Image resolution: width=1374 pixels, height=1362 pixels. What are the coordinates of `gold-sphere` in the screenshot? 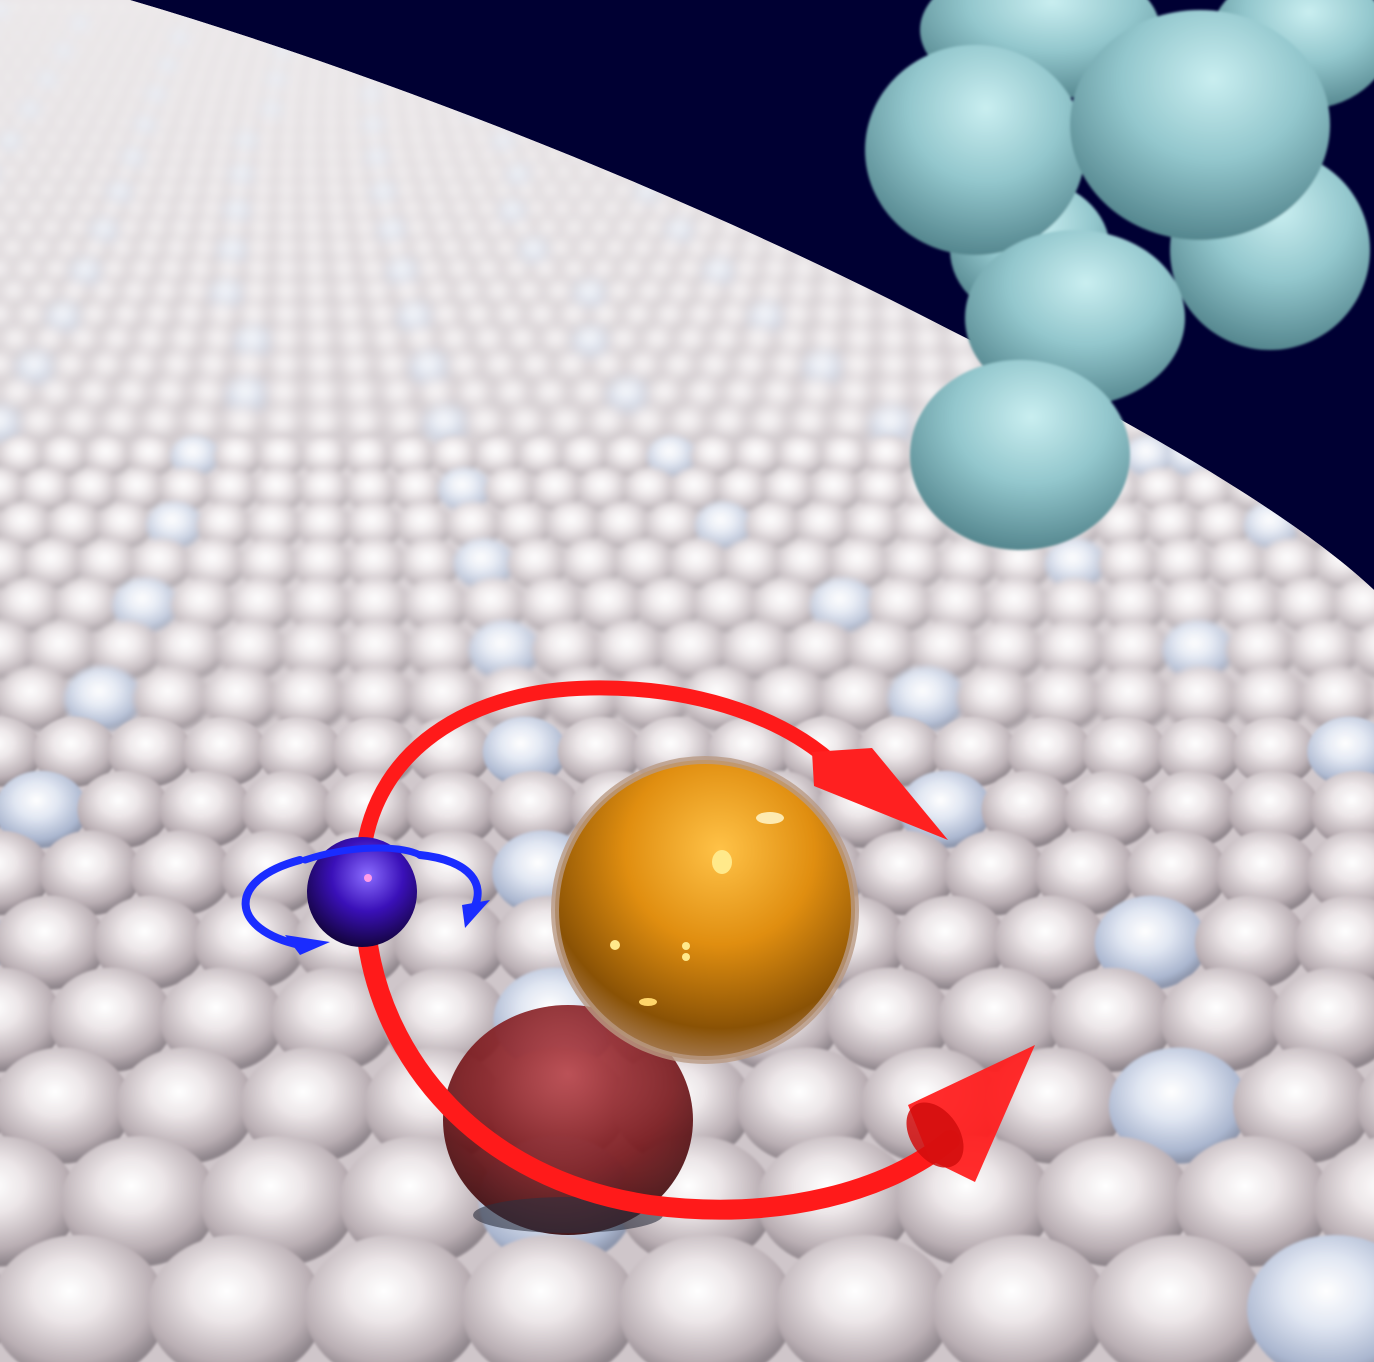 It's located at (705, 910).